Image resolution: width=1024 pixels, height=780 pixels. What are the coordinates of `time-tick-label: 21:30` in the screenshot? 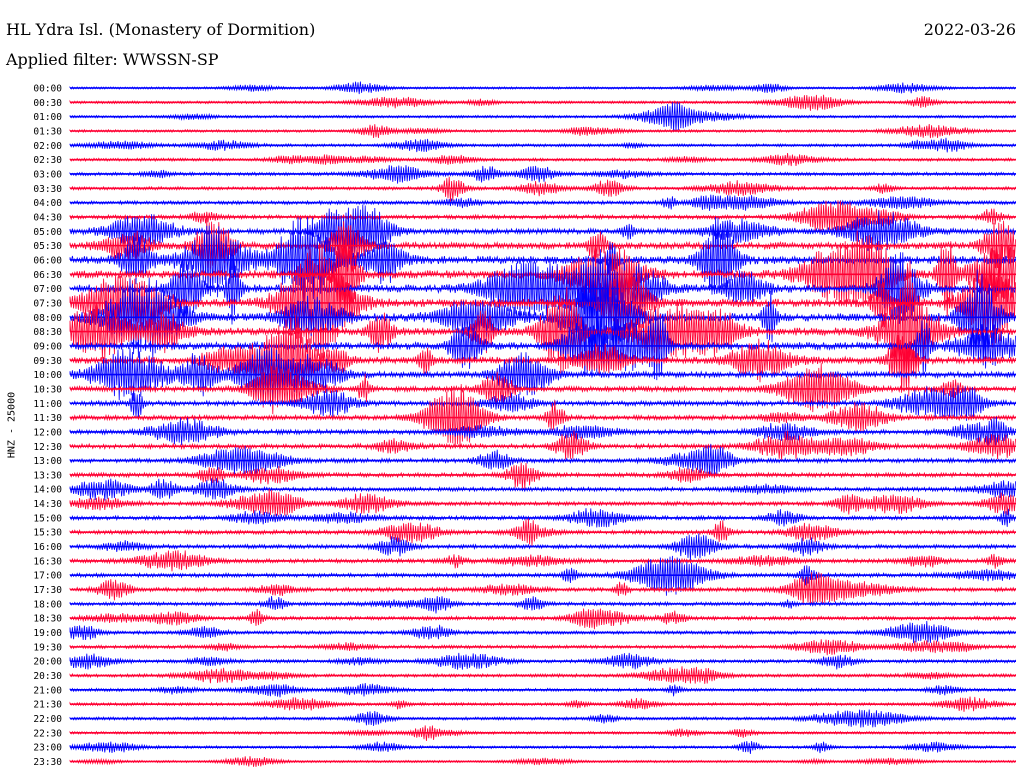 It's located at (47, 705).